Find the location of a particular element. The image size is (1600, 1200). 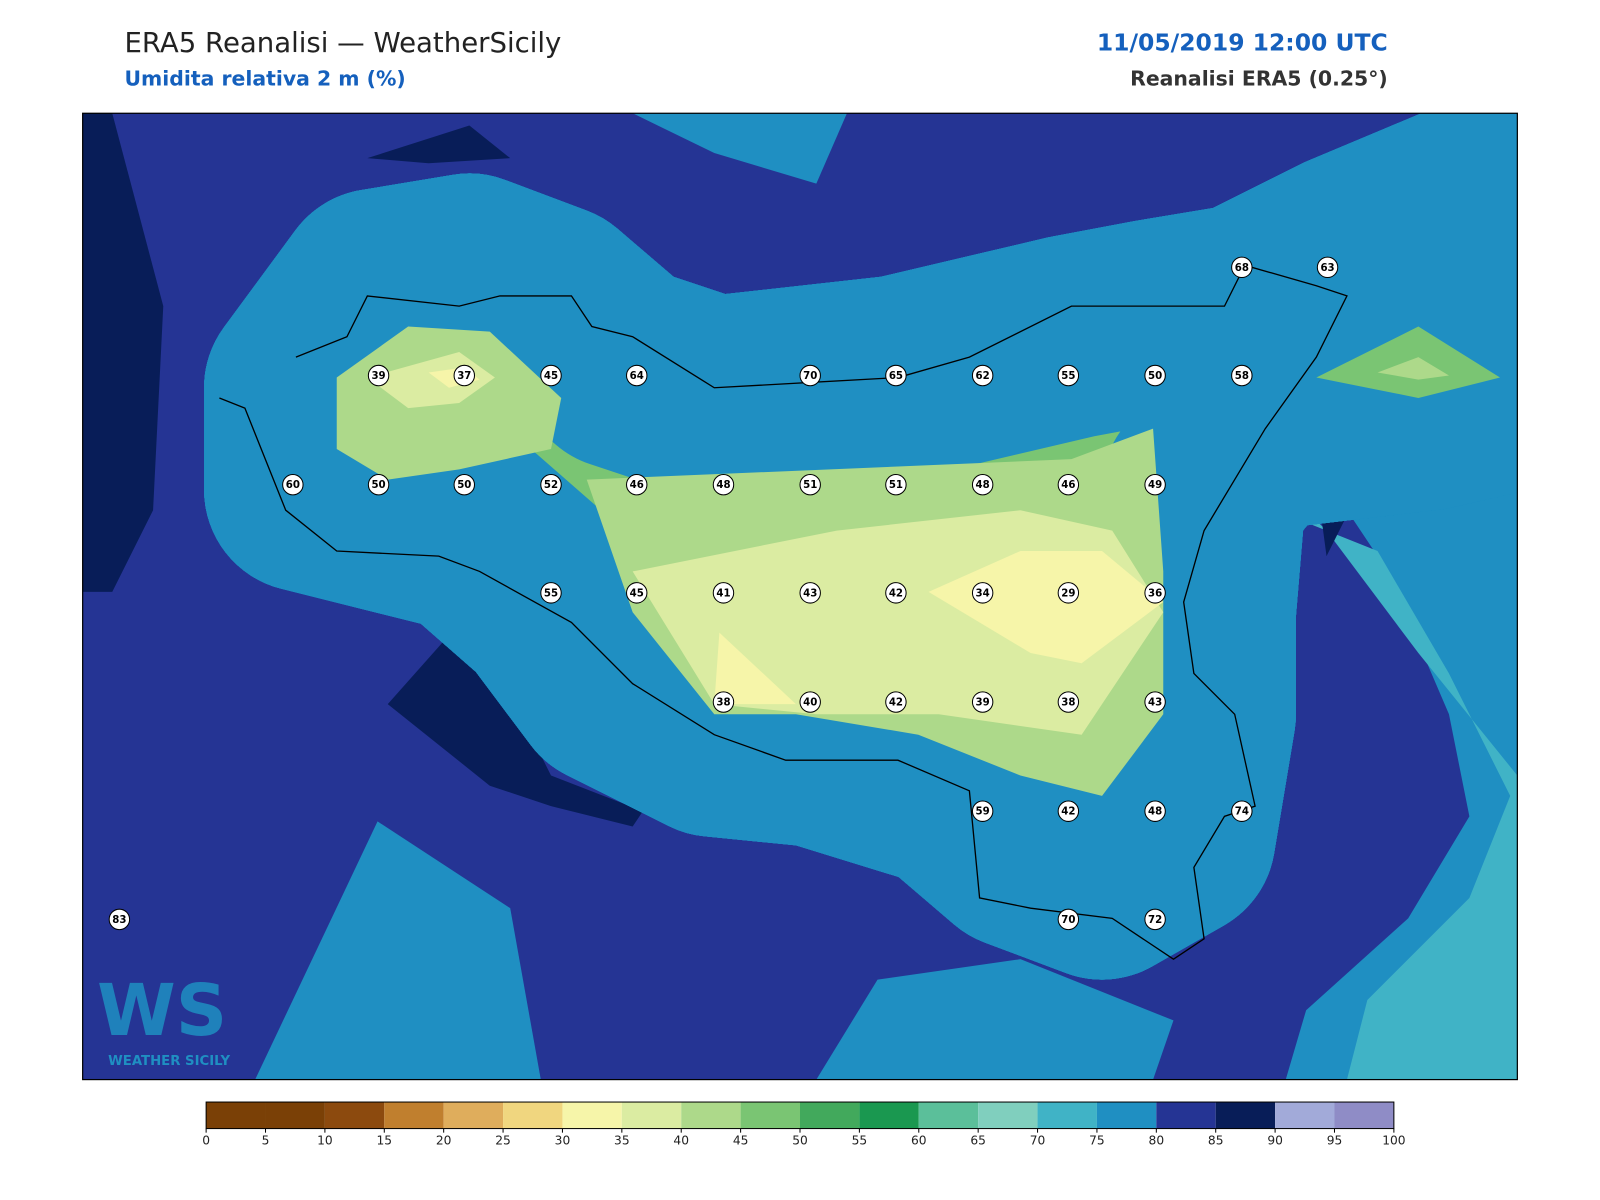

colorbar-tick-label: 25 is located at coordinates (503, 1140).